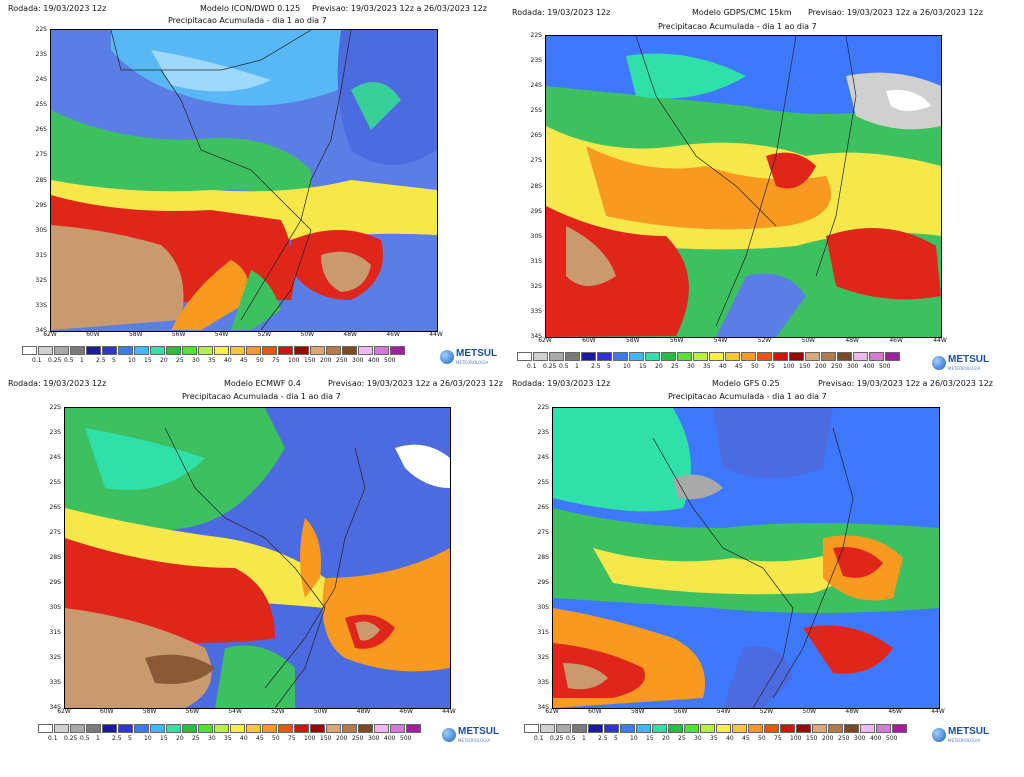  I want to click on legend-level-label: 15, so click(643, 366).